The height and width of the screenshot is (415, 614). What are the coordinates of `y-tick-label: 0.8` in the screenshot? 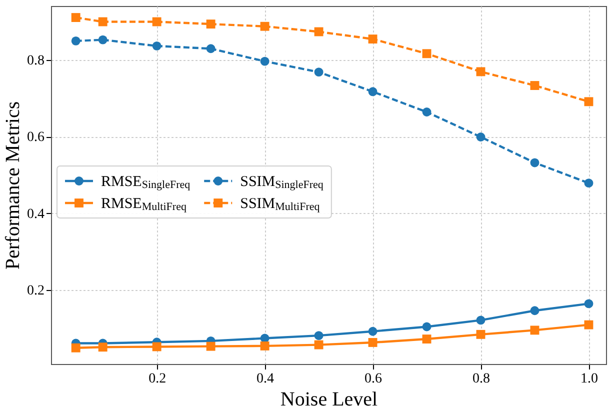 It's located at (35, 60).